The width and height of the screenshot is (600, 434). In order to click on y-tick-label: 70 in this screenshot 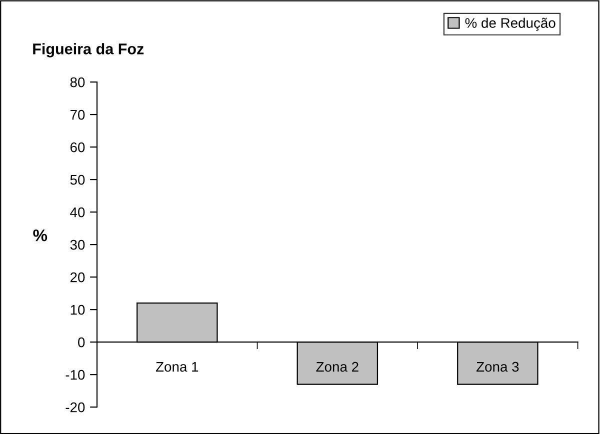, I will do `click(77, 115)`.